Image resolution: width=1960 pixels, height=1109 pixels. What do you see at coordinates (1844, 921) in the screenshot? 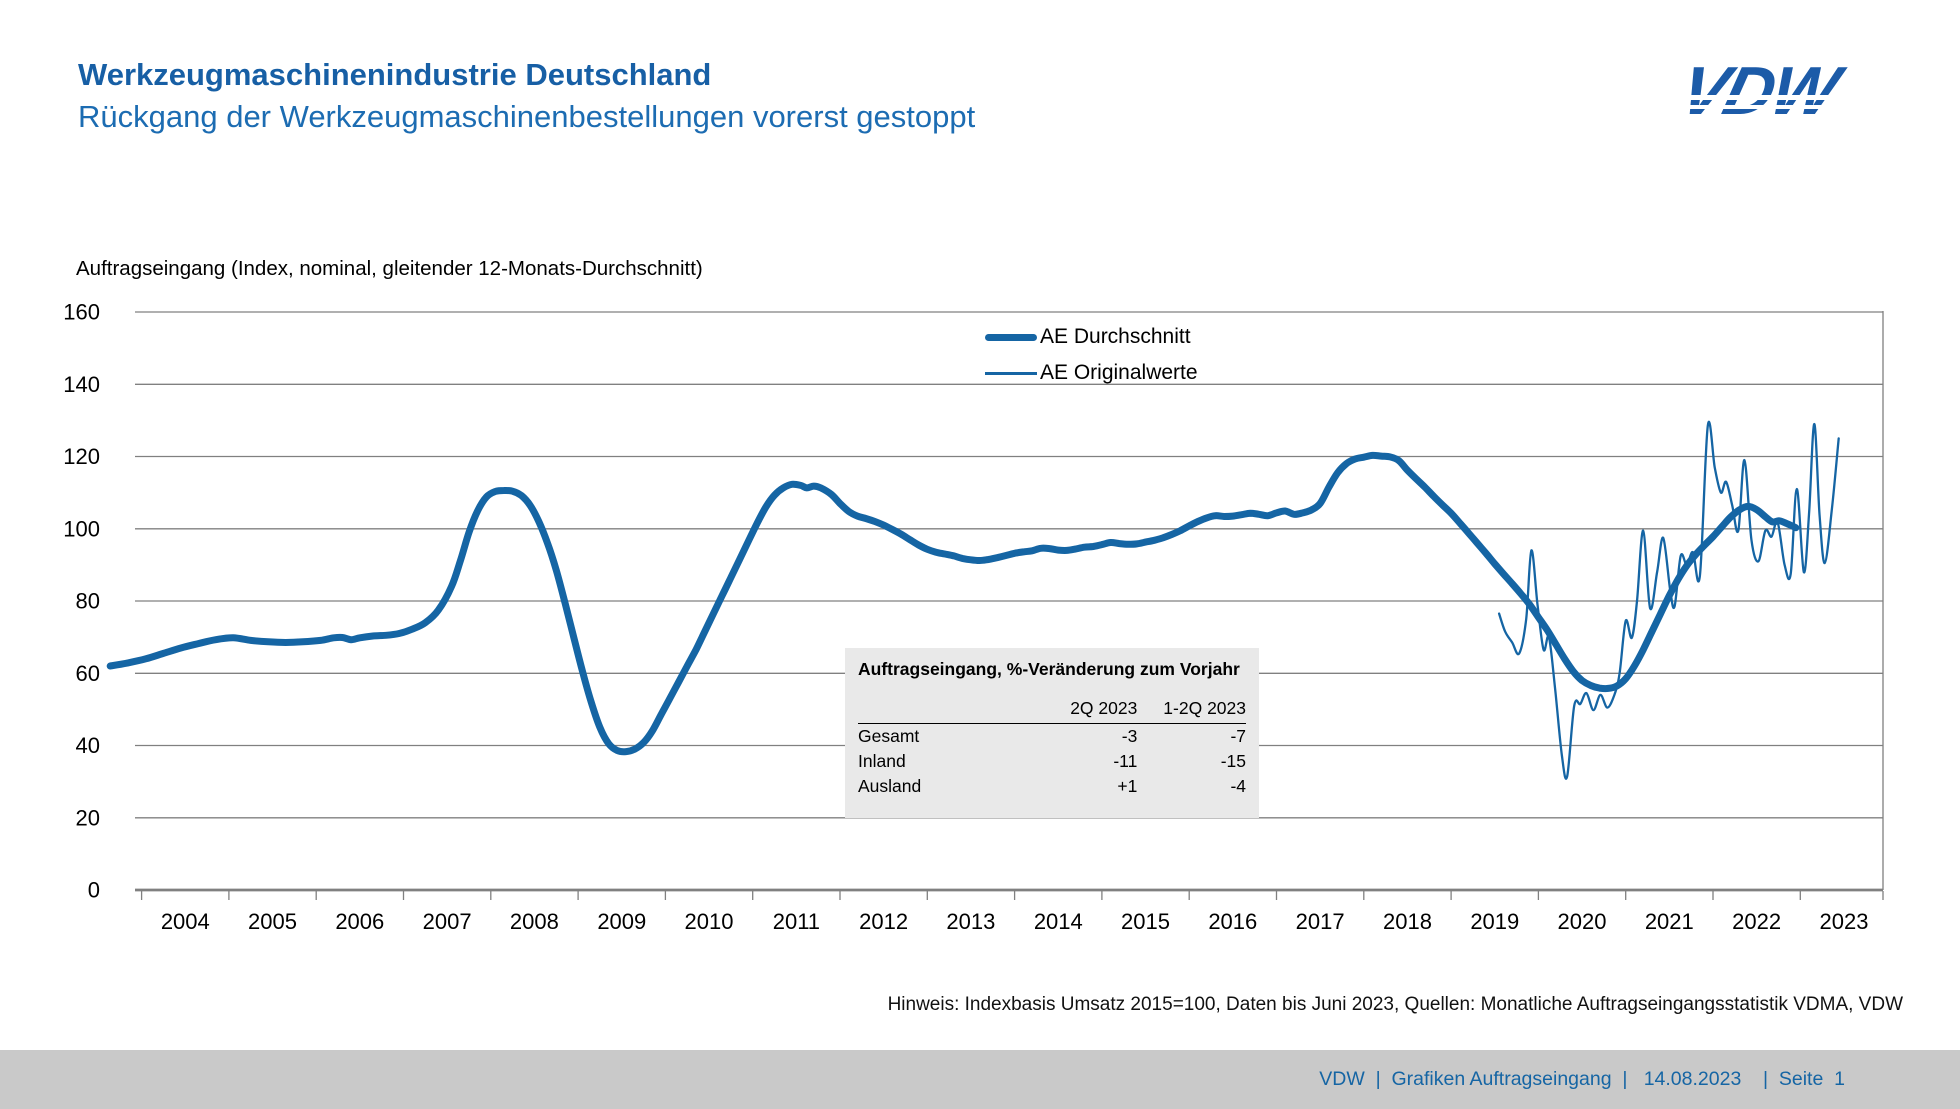
I see `x-axis-label: 2023` at bounding box center [1844, 921].